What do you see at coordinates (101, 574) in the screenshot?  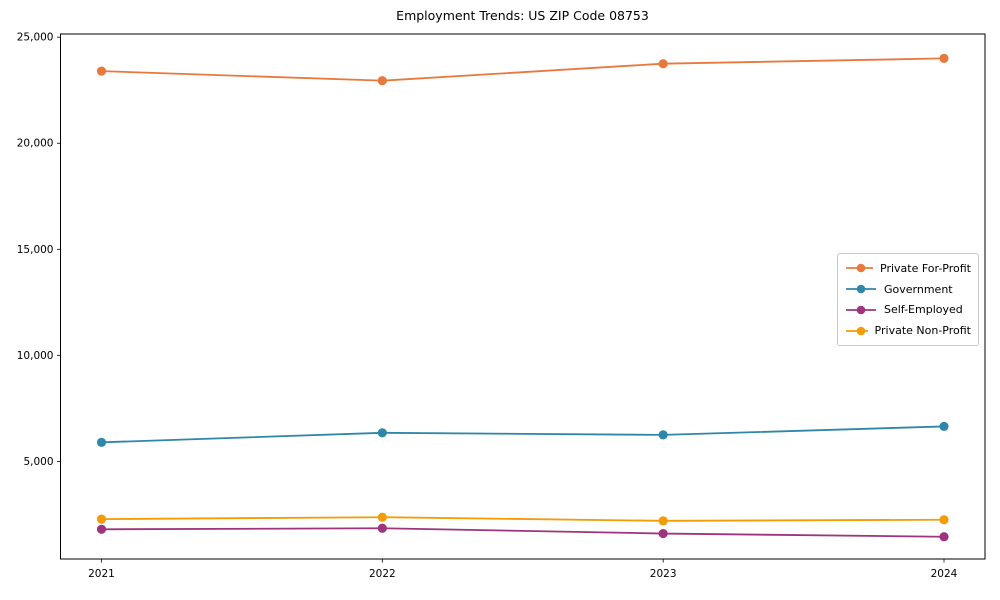 I see `x-tick-label: 2021` at bounding box center [101, 574].